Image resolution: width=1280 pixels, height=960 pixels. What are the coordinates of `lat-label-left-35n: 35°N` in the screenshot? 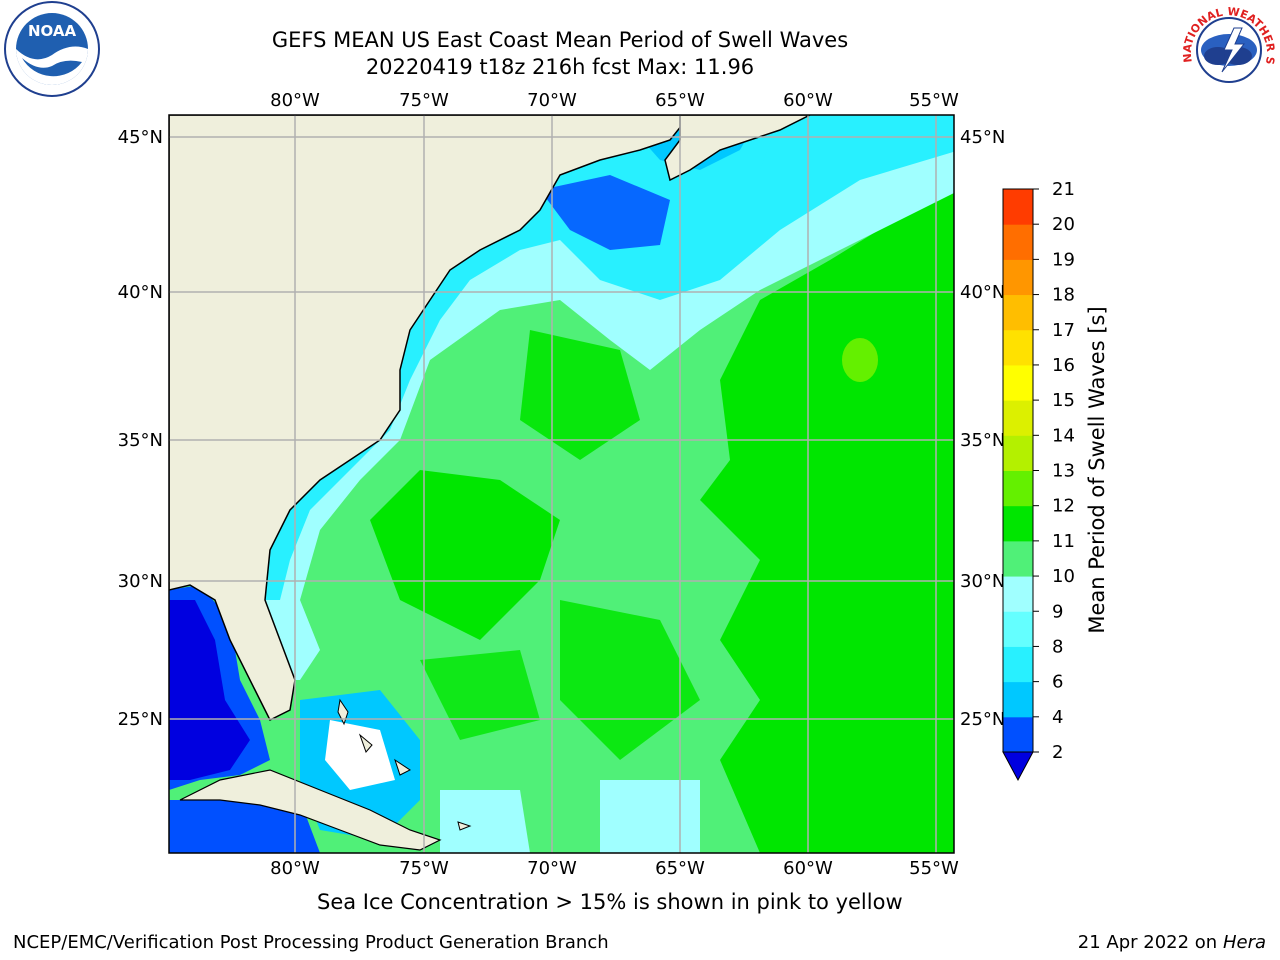 It's located at (140, 440).